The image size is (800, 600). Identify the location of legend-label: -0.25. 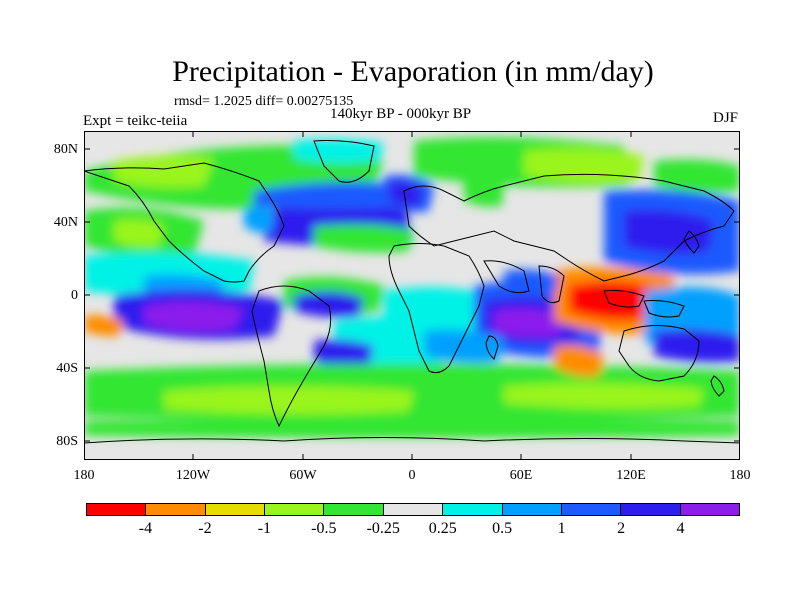
(383, 528).